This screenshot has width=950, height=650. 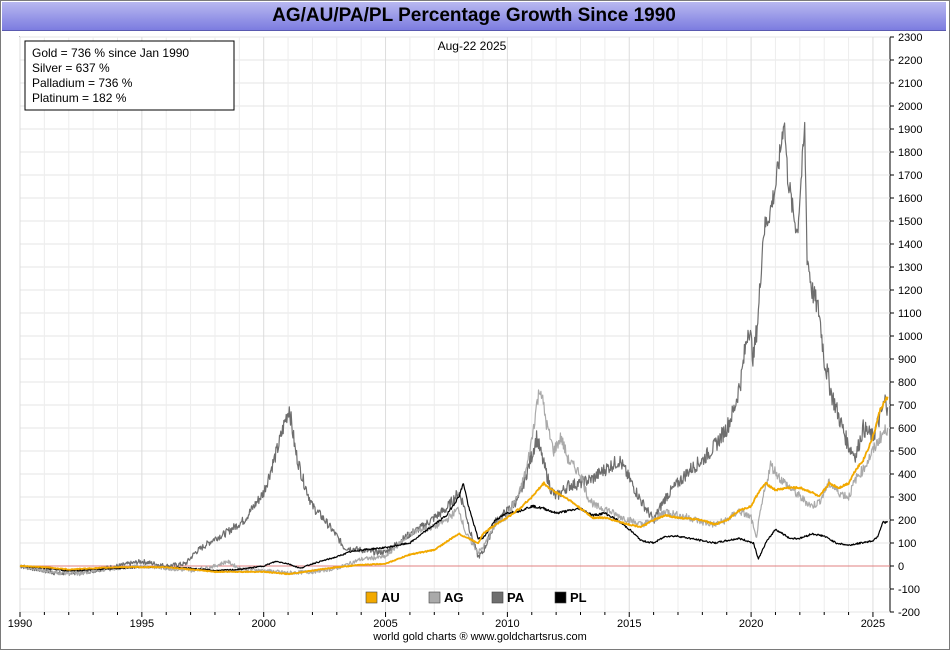 I want to click on y-tick-label: 2100, so click(x=910, y=84).